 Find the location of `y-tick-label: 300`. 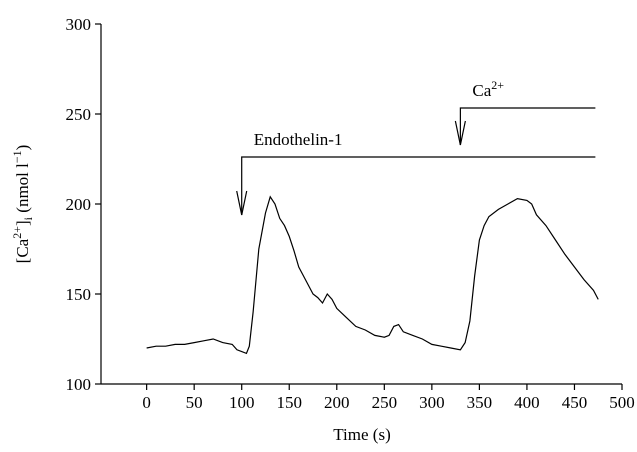

y-tick-label: 300 is located at coordinates (79, 24).